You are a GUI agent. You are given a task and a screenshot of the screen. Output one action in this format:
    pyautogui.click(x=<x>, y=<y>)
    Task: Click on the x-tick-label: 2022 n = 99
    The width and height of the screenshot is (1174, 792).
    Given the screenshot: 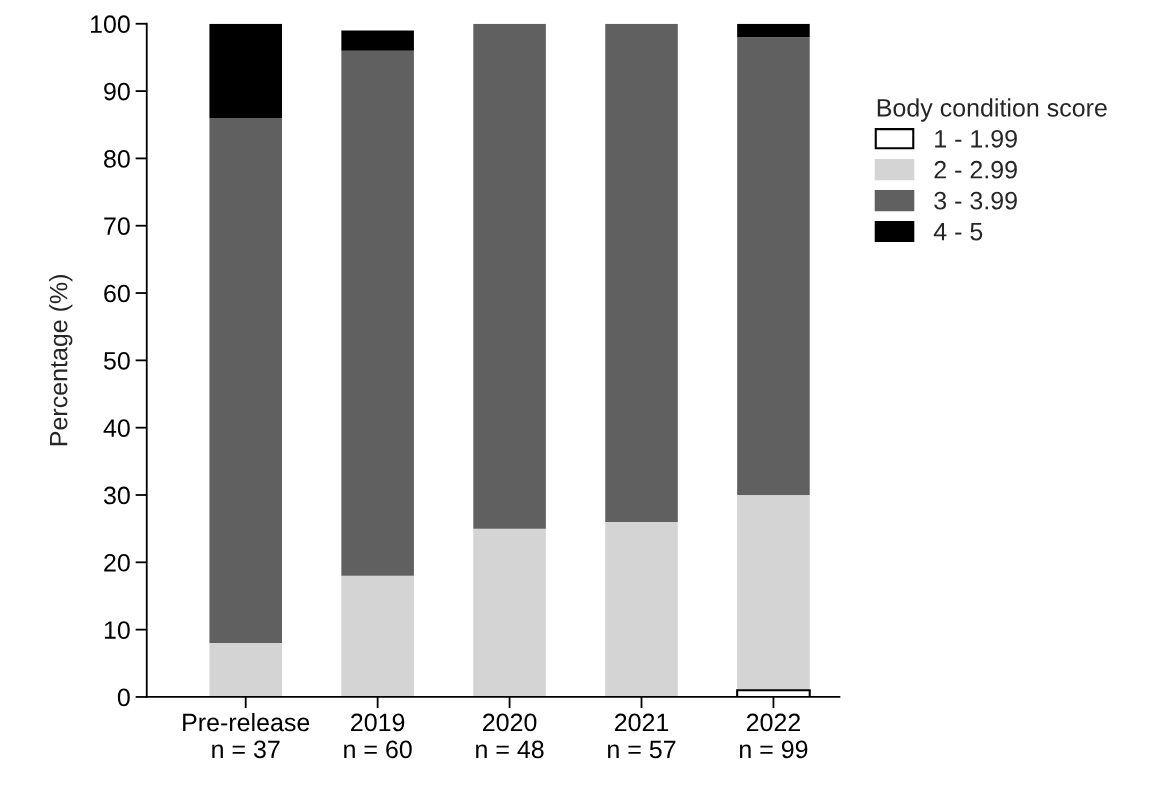 What is the action you would take?
    pyautogui.click(x=774, y=736)
    